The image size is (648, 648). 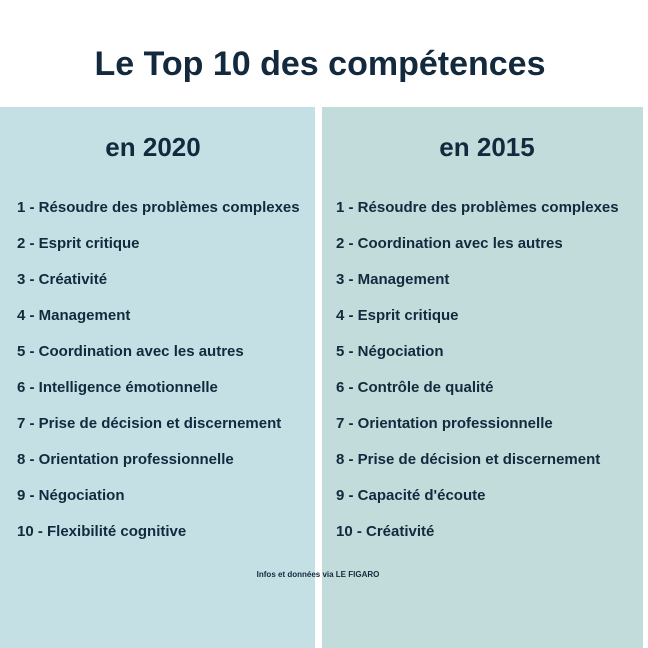 What do you see at coordinates (468, 459) in the screenshot?
I see `list-item: 8 - Prise de décision et discernement` at bounding box center [468, 459].